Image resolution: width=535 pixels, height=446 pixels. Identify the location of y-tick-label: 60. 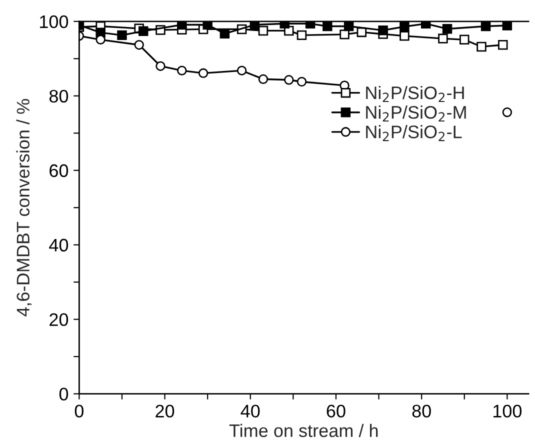
(59, 171).